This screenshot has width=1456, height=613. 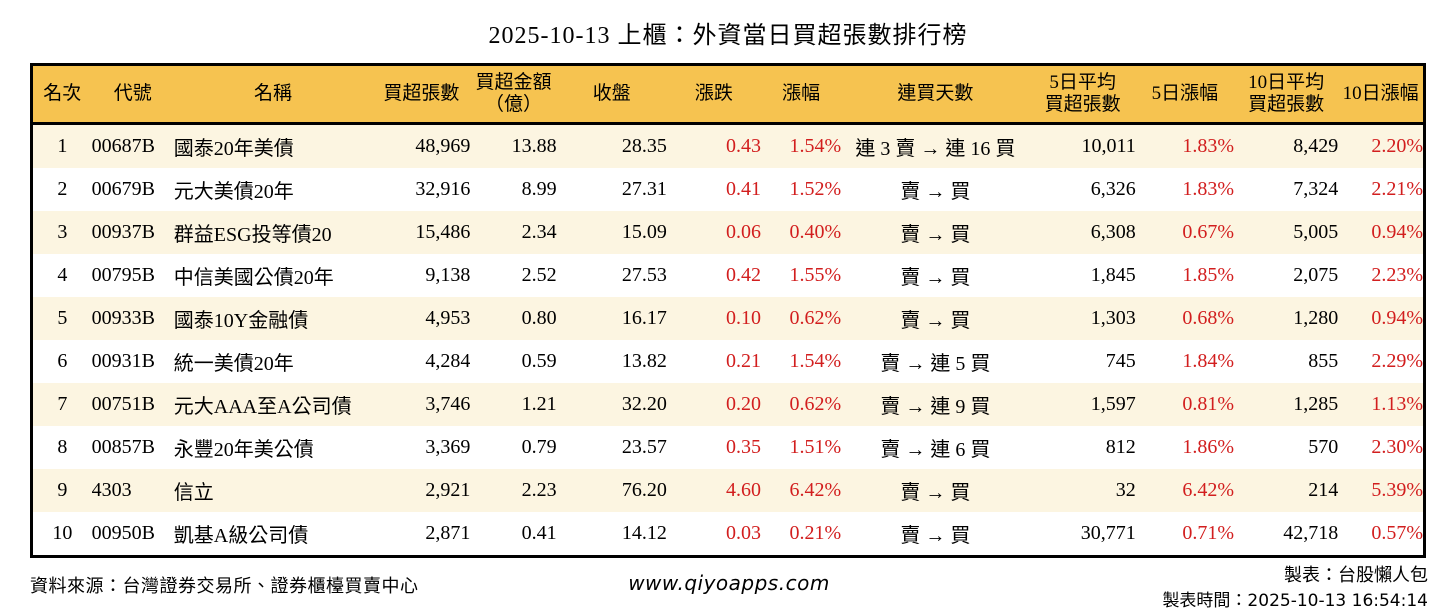 I want to click on cell-rank: 6, so click(x=62, y=361).